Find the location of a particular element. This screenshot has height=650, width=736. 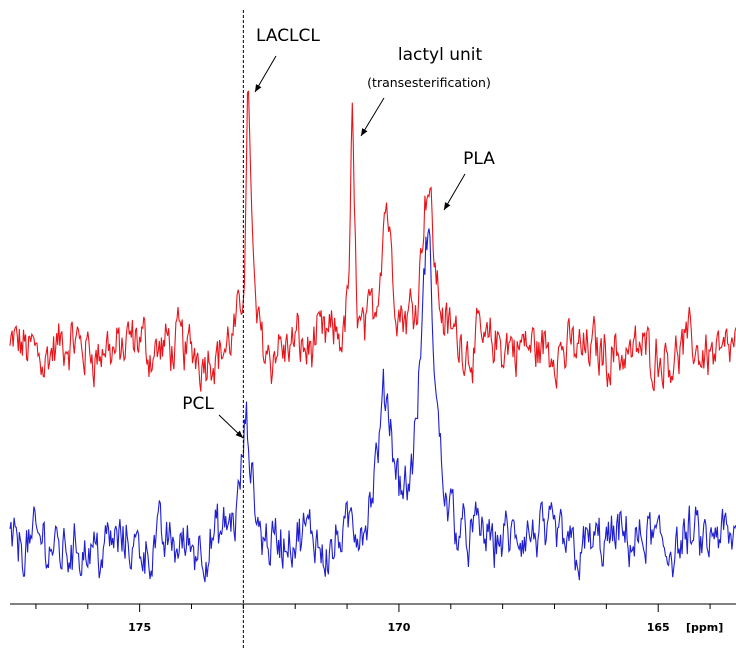

x-tick-label: 170 is located at coordinates (398, 627).